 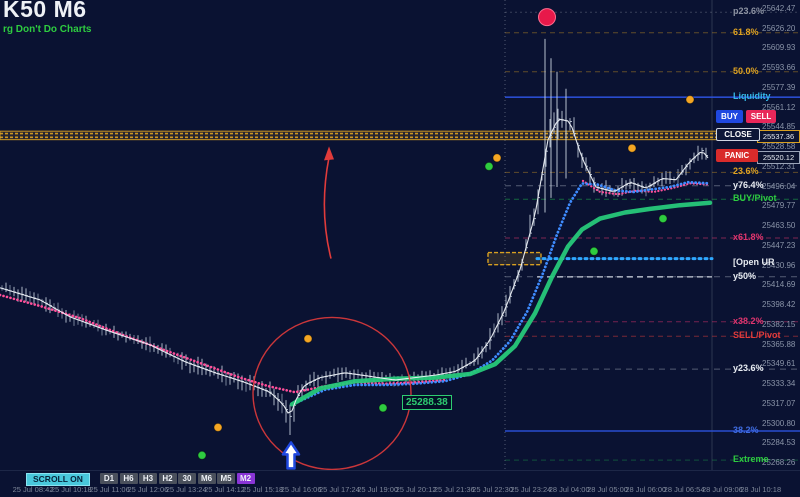 I want to click on watermark-text: rg Don't Do Charts, so click(x=47, y=29).